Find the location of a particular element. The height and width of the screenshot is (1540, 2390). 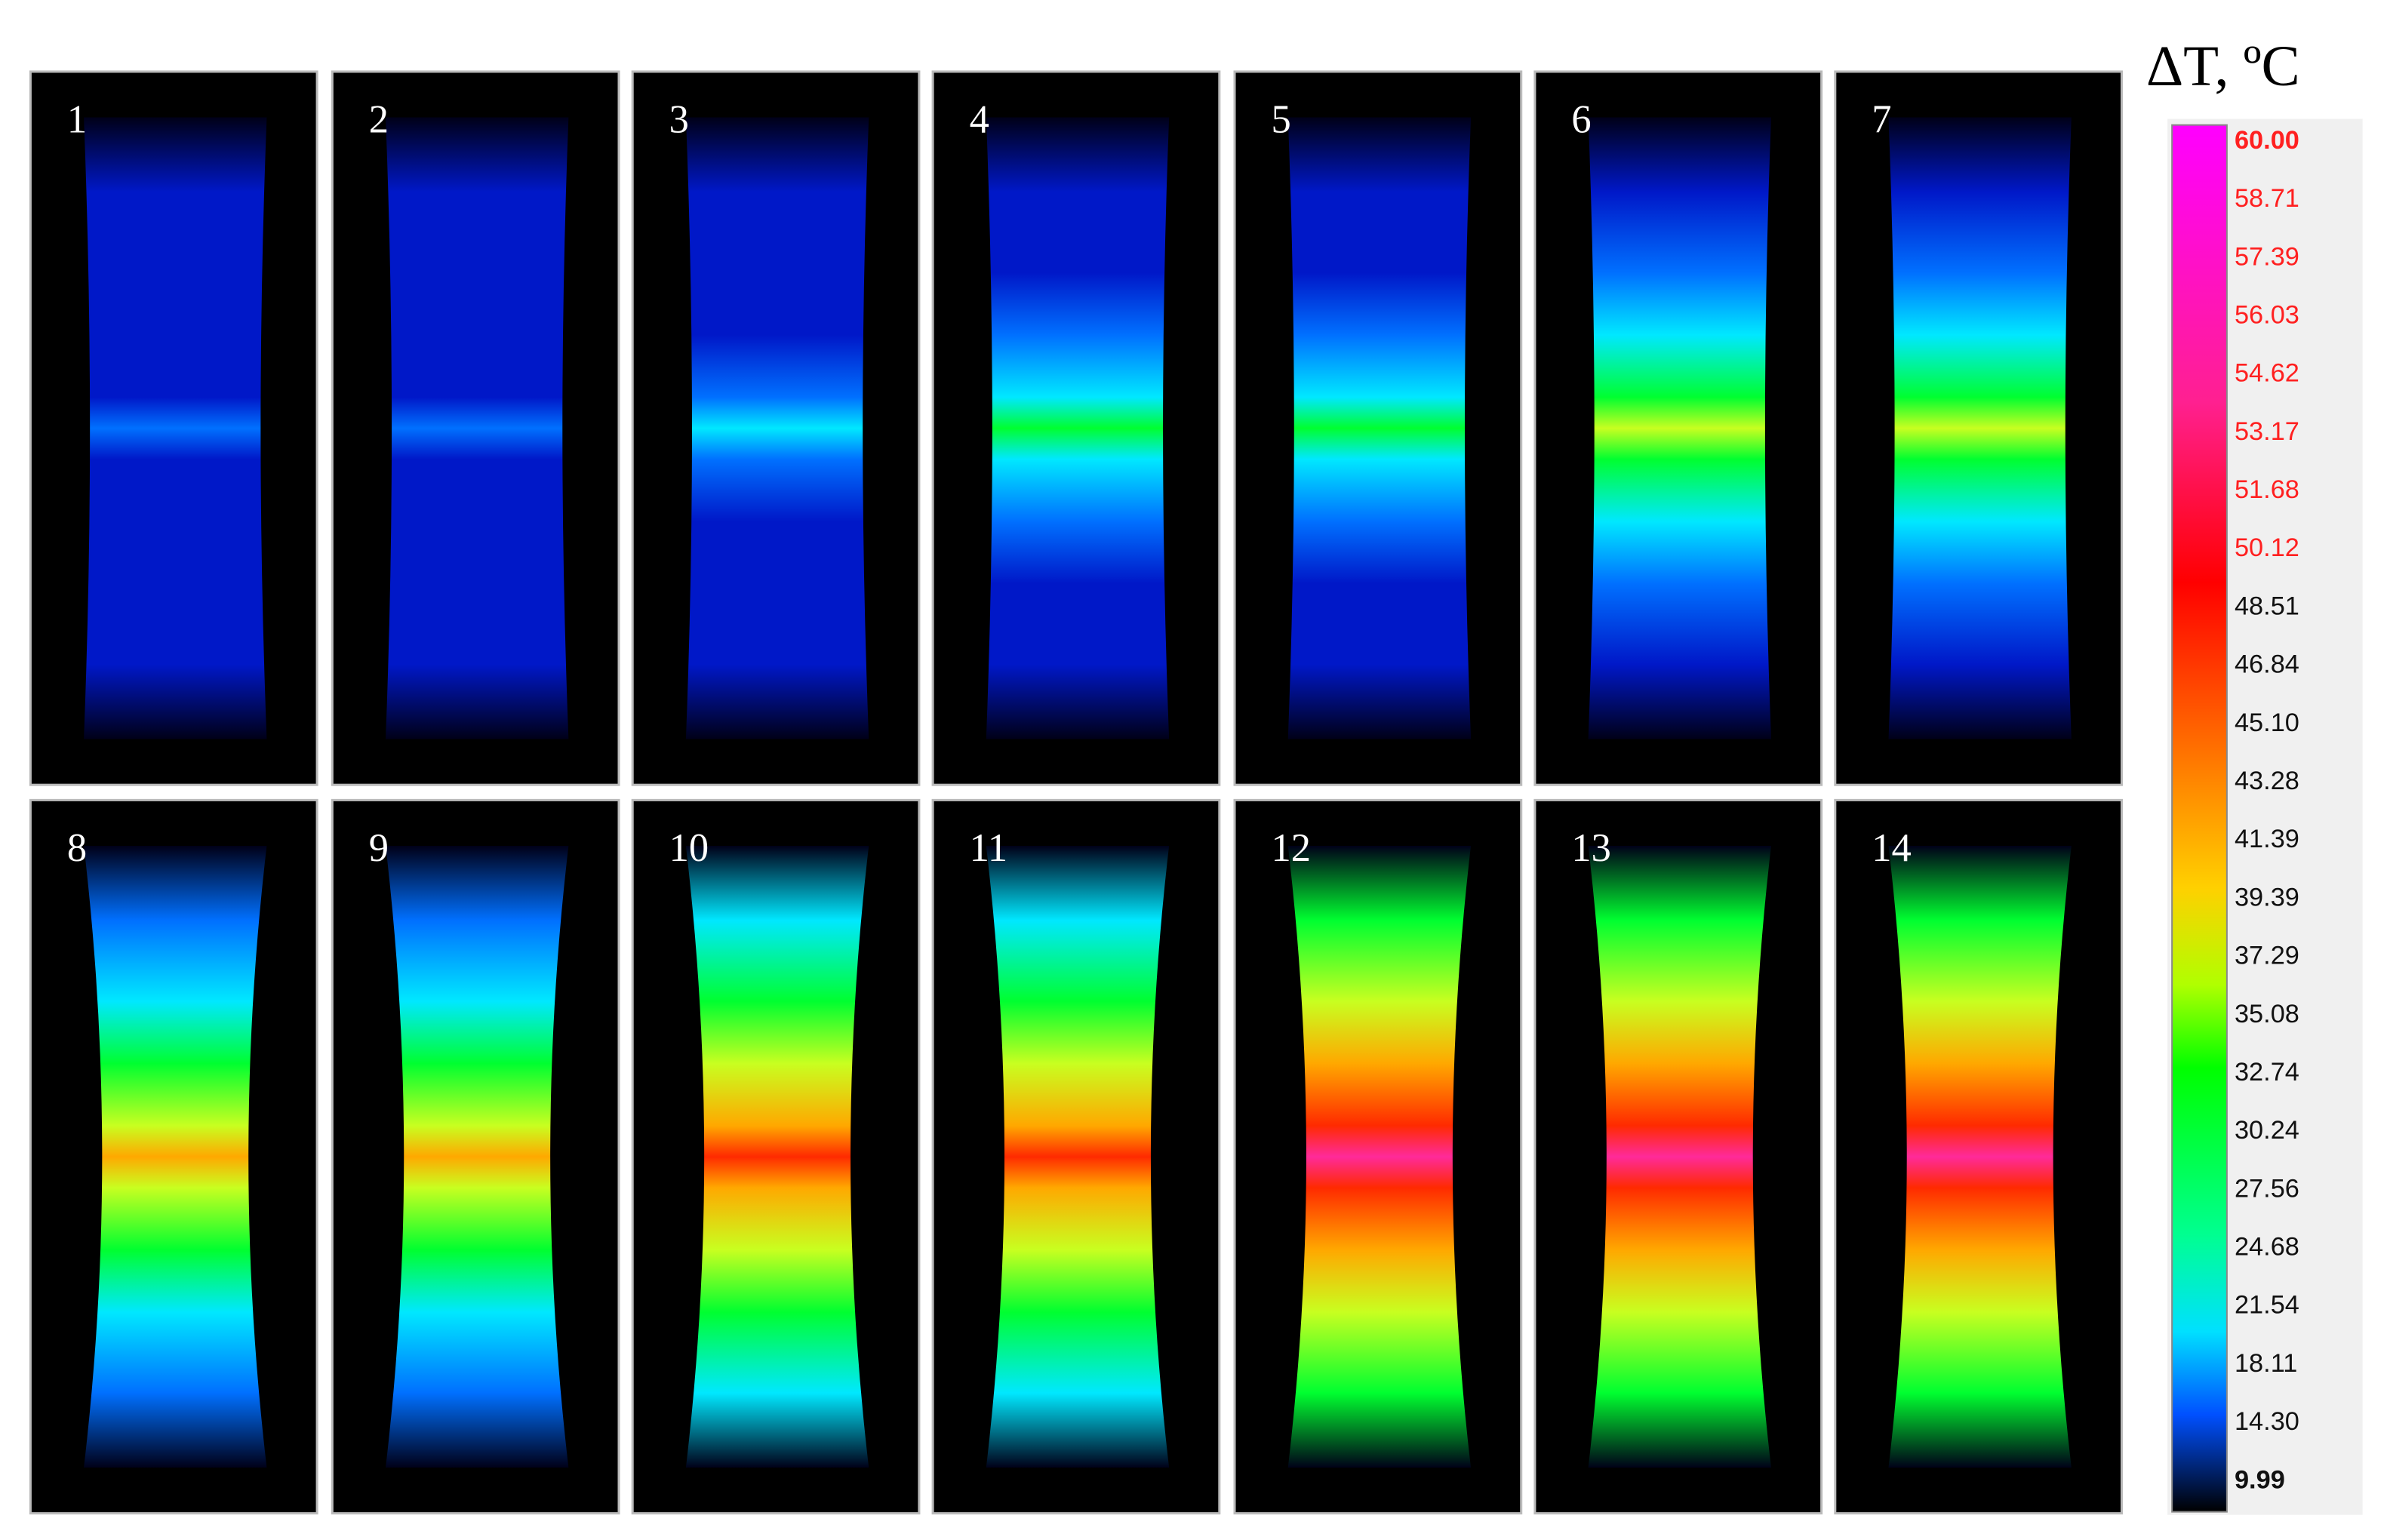

colorbar-label: 48.51 is located at coordinates (2267, 606).